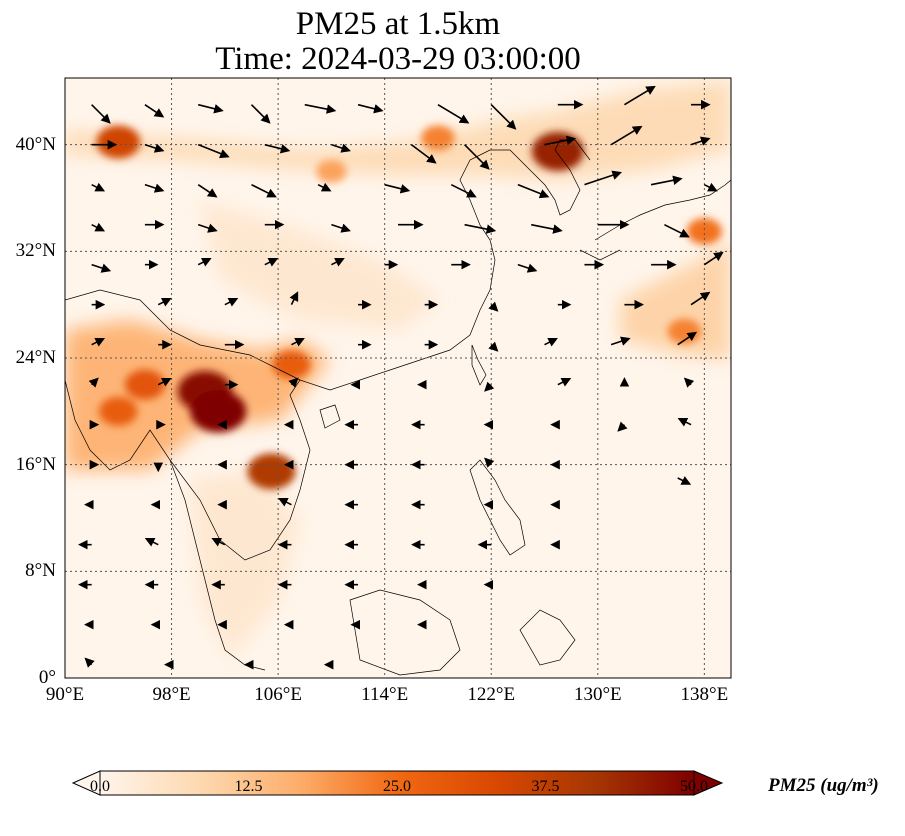 Image resolution: width=905 pixels, height=836 pixels. I want to click on lat-tick-label-1: 8°N, so click(40, 571).